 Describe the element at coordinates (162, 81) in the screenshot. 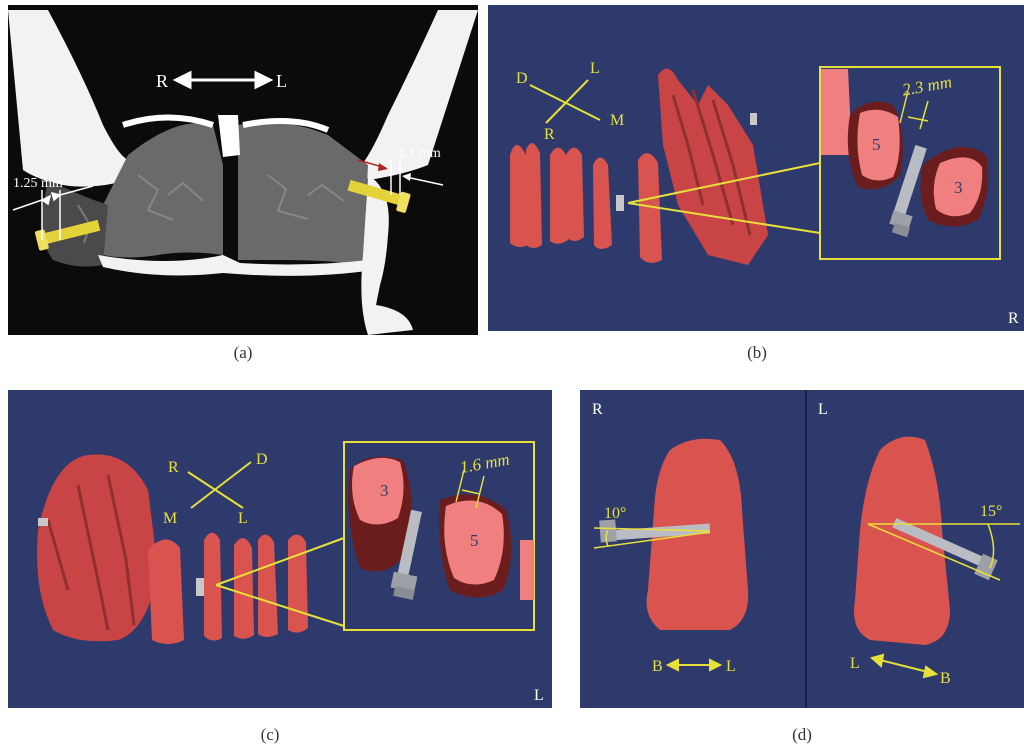

I see `dir-r-label: R` at that location.